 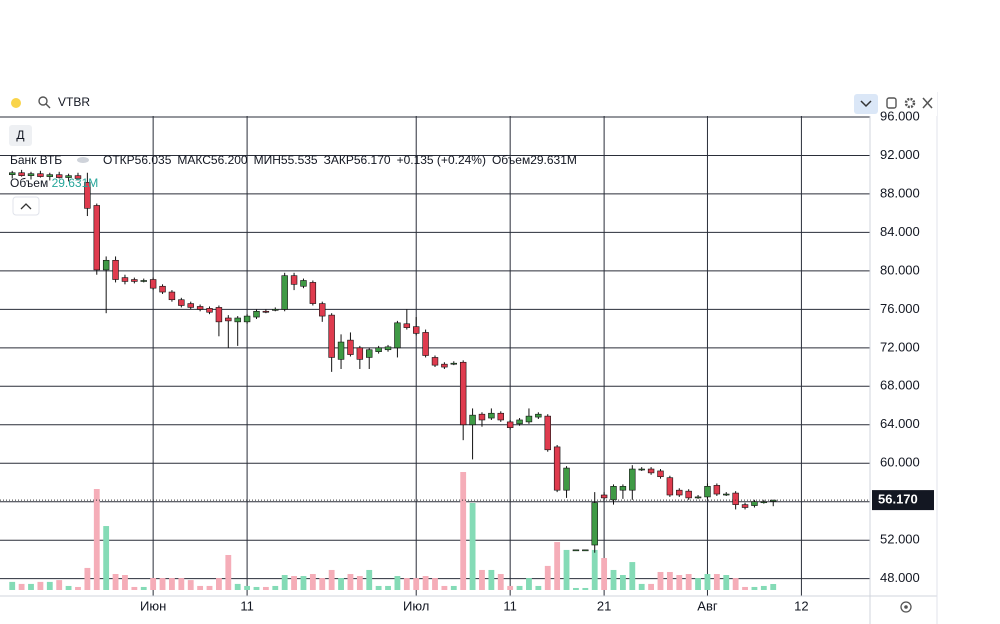 What do you see at coordinates (267, 160) in the screenshot?
I see `ohlc-label: МИН` at bounding box center [267, 160].